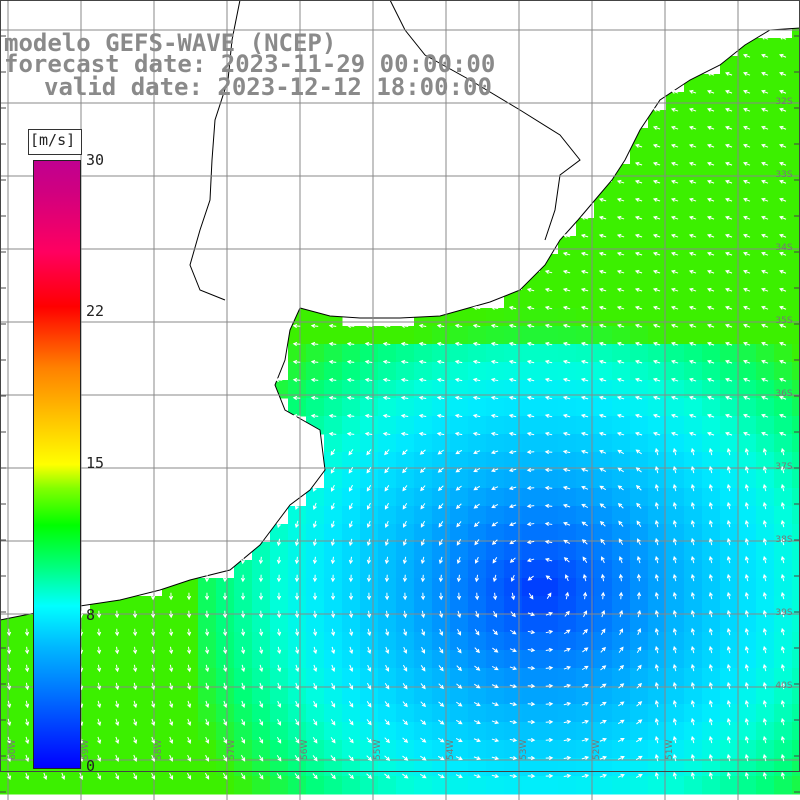 The height and width of the screenshot is (800, 800). I want to click on lon-label: 54W, so click(451, 750).